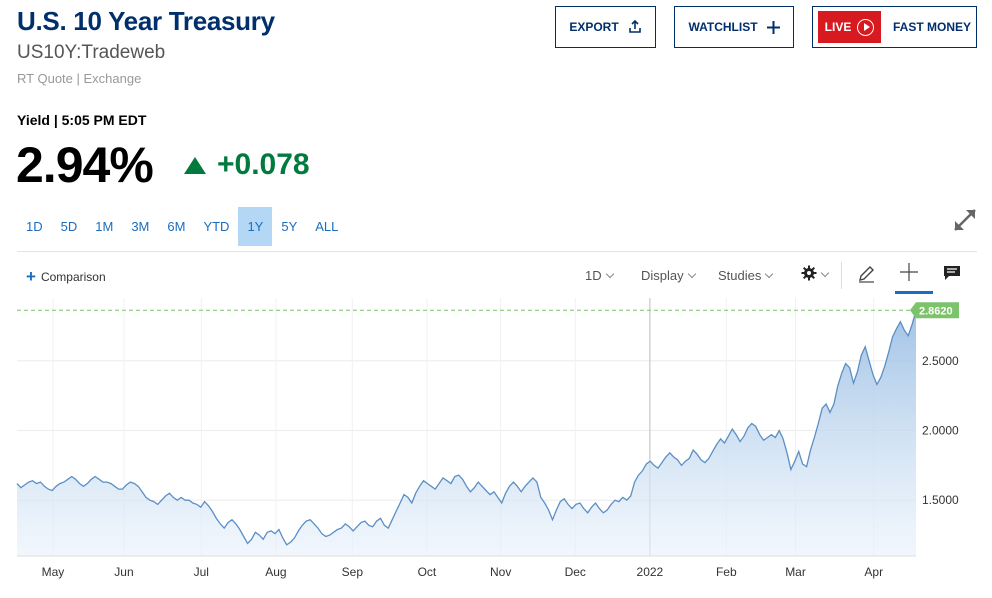 Image resolution: width=992 pixels, height=598 pixels. What do you see at coordinates (841, 275) in the screenshot?
I see `toolbar-separator` at bounding box center [841, 275].